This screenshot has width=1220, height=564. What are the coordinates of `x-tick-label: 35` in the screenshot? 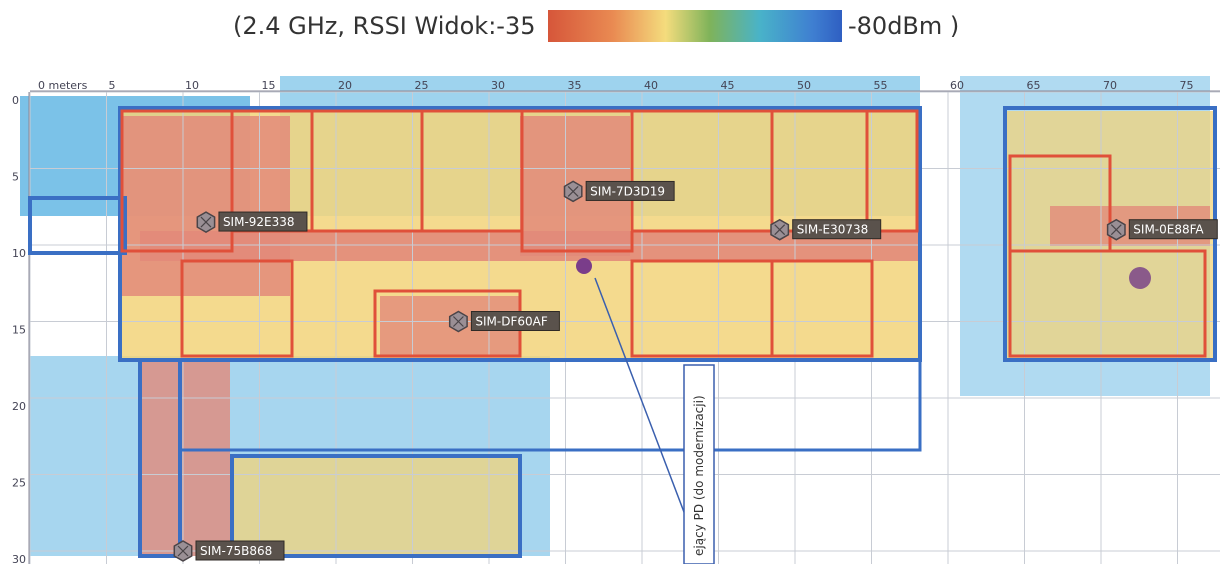 It's located at (575, 85).